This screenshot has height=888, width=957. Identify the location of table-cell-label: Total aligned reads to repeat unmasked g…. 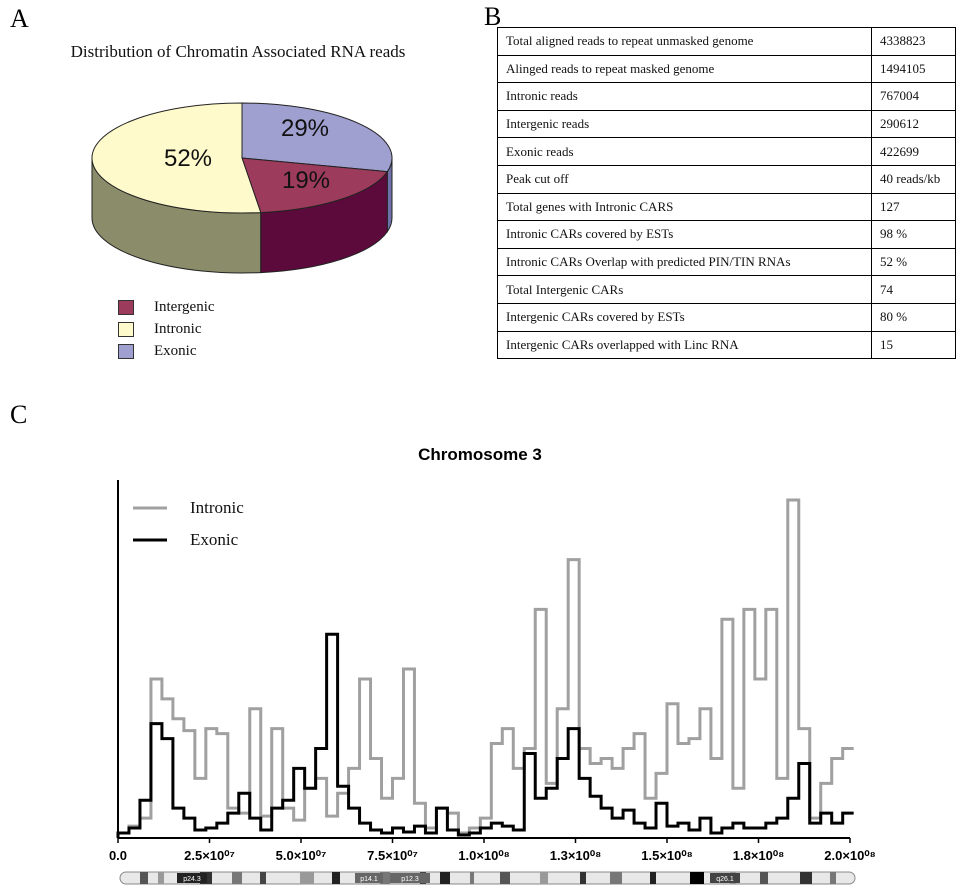
(684, 41).